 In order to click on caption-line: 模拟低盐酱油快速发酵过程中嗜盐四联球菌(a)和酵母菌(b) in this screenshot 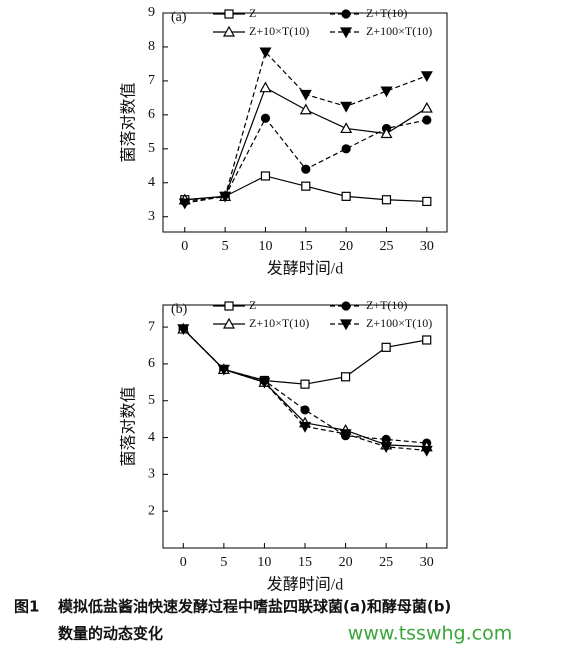, I will do `click(254, 607)`.